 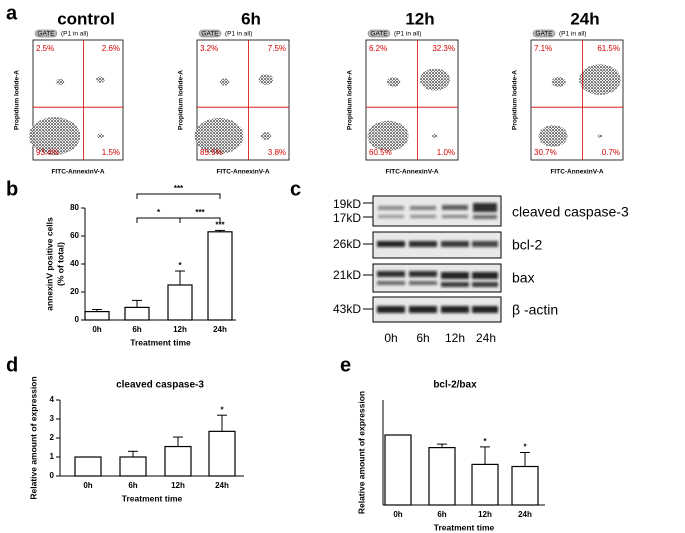 What do you see at coordinates (422, 338) in the screenshot?
I see `lane-label: 6h` at bounding box center [422, 338].